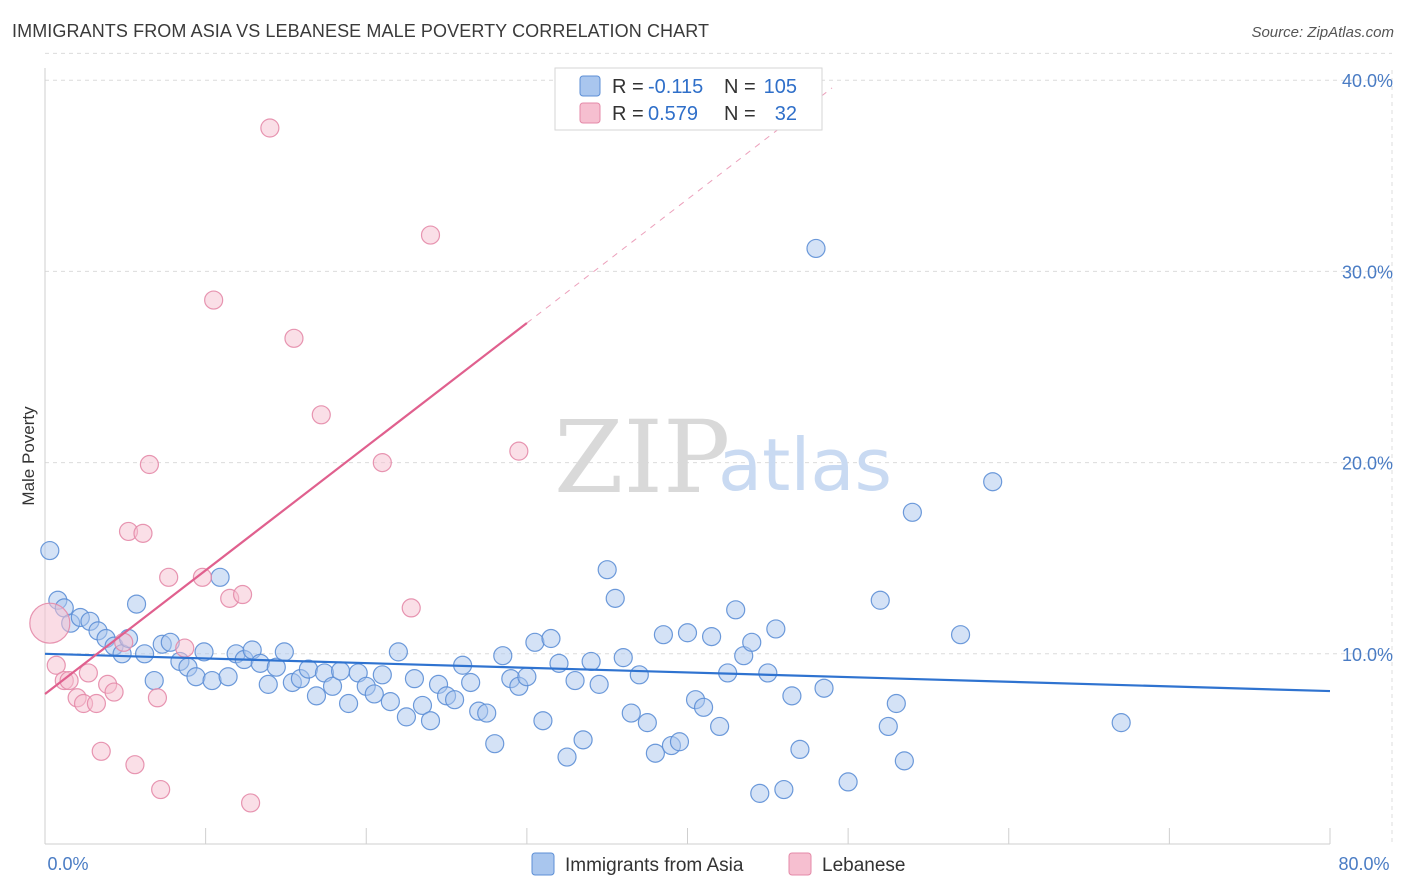  Describe the element at coordinates (590, 113) in the screenshot. I see `legend-swatch-pink` at that location.